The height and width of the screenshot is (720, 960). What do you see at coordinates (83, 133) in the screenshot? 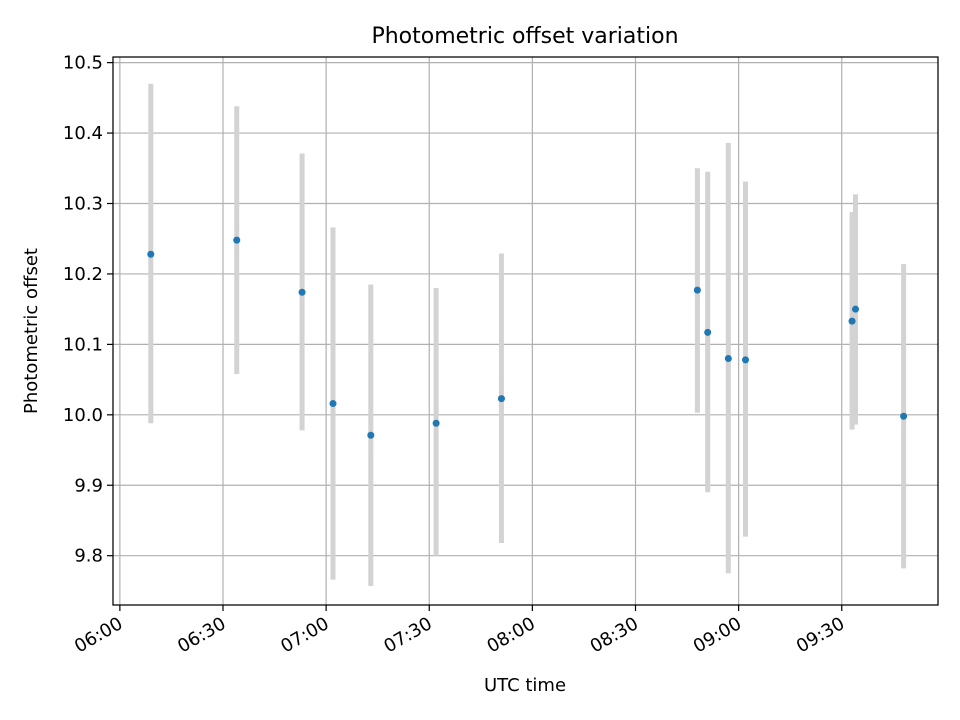
I see `y-tick-label: 10.4` at bounding box center [83, 133].